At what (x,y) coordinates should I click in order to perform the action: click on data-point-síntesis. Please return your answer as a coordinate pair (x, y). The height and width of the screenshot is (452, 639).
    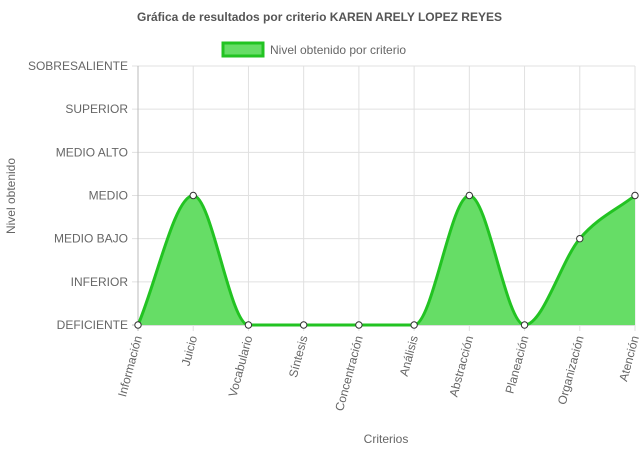
    Looking at the image, I should click on (303, 325).